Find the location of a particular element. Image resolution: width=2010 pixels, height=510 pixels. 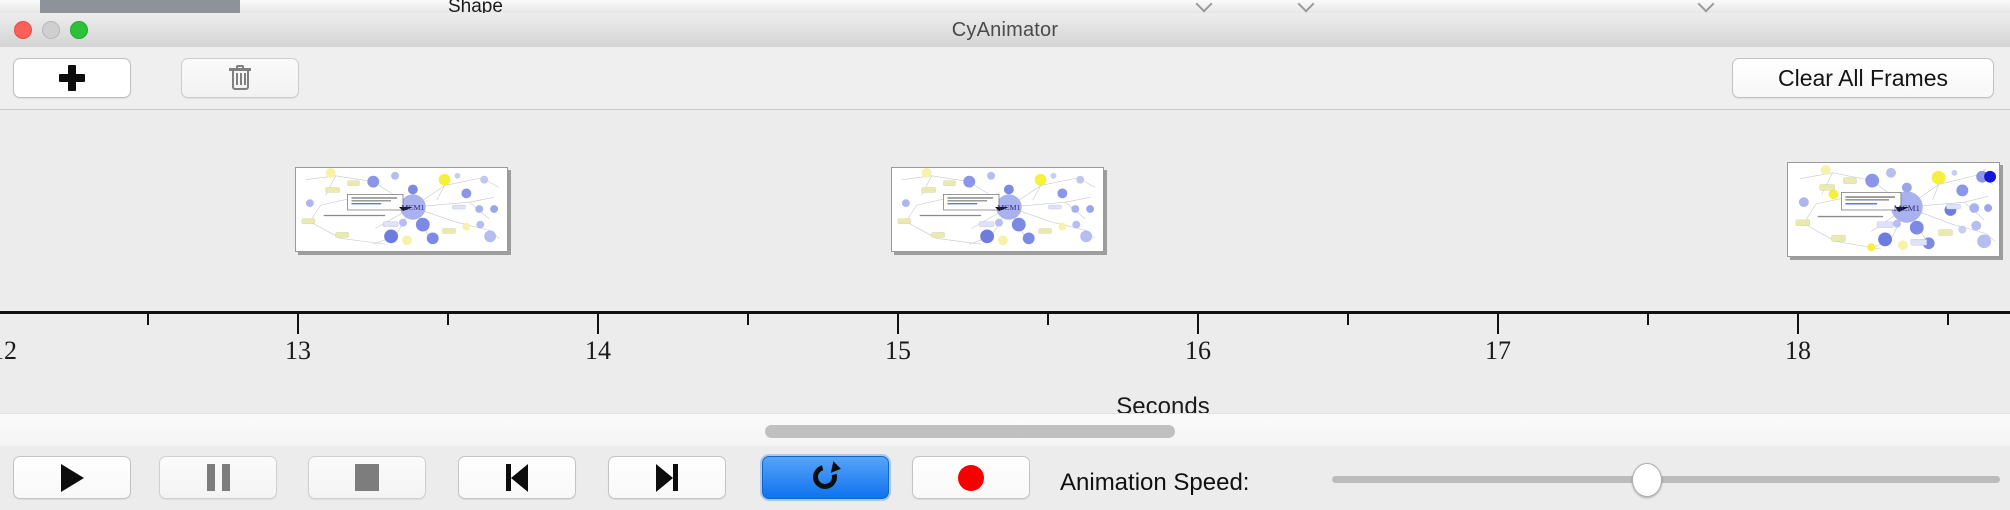

close-button is located at coordinates (23, 30).